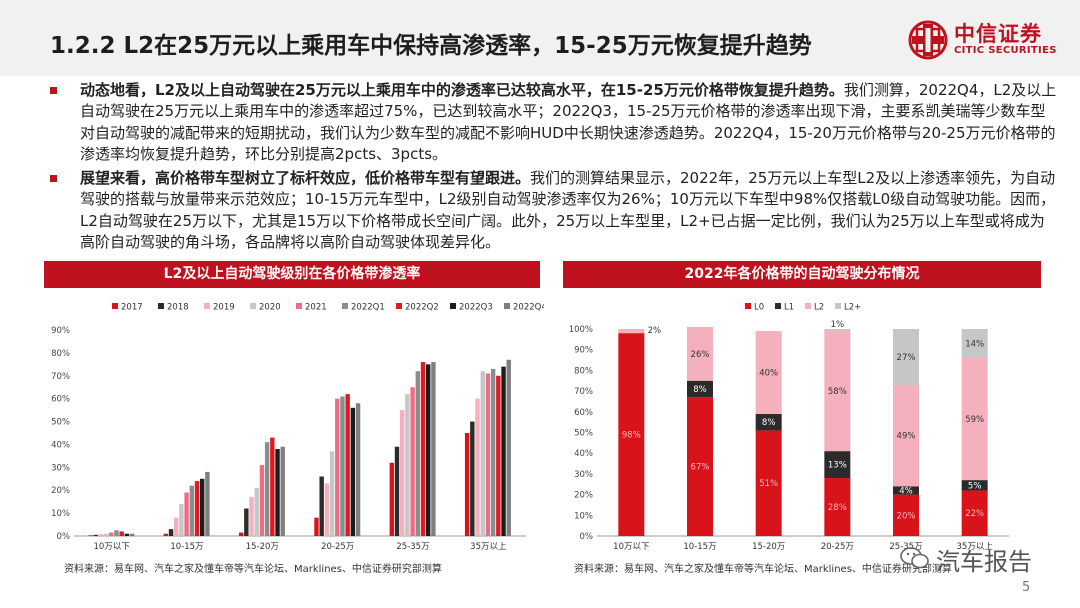 Image resolution: width=1080 pixels, height=608 pixels. I want to click on left-chart-title: L2及以上自动驾驶级别在各价格带渗透率, so click(292, 274).